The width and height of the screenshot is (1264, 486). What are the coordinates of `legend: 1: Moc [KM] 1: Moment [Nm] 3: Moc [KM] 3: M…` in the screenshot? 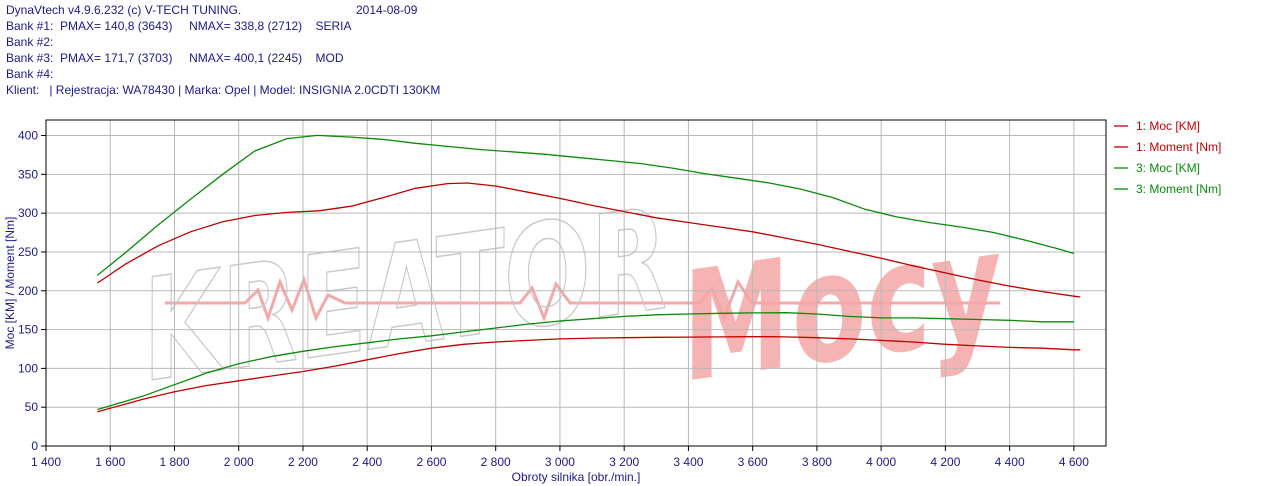 It's located at (1167, 157).